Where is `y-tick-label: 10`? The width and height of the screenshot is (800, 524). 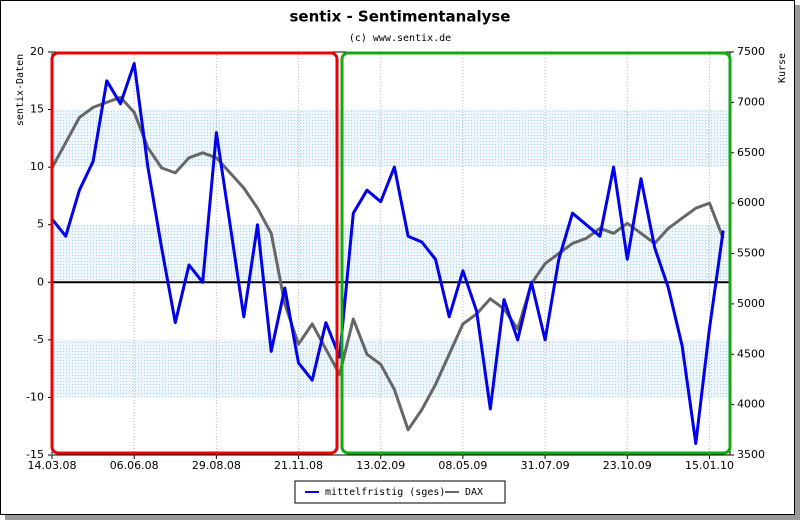 y-tick-label: 10 is located at coordinates (37, 166).